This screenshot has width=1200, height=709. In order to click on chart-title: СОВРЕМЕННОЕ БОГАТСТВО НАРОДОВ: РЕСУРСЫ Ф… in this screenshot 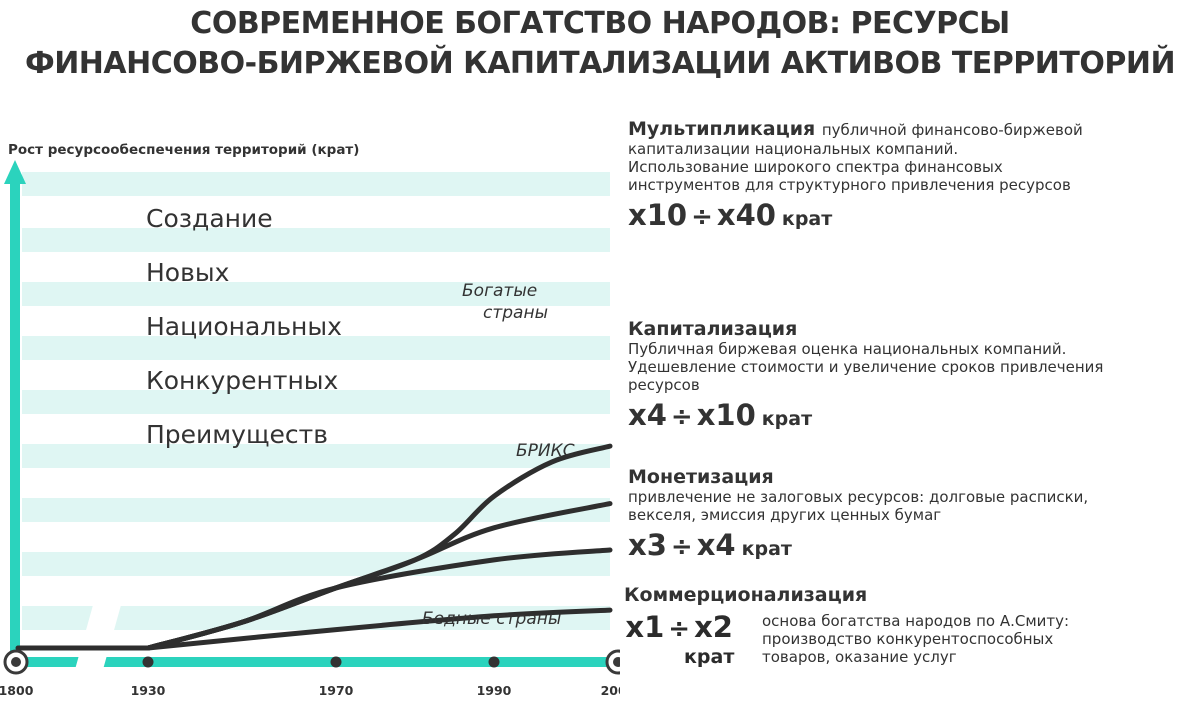, I will do `click(600, 44)`.